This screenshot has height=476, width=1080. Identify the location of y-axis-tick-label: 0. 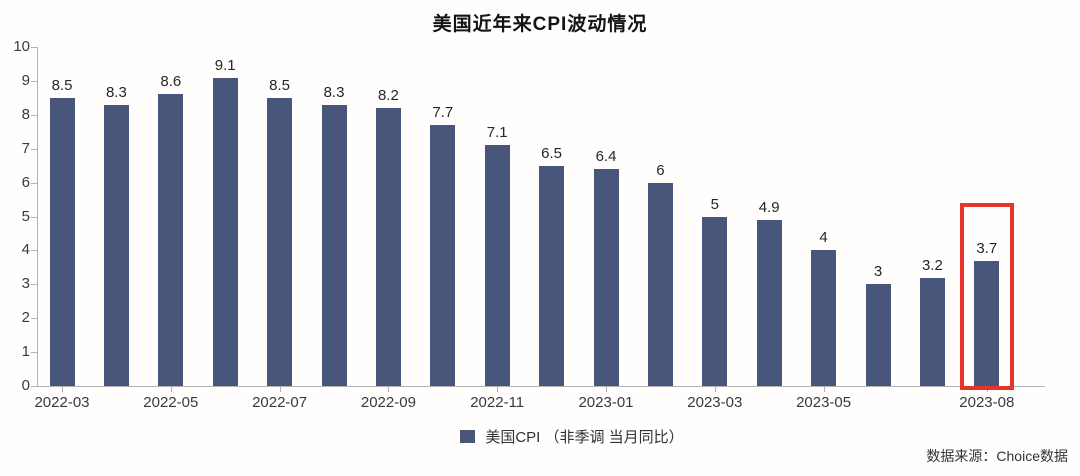
(25, 385).